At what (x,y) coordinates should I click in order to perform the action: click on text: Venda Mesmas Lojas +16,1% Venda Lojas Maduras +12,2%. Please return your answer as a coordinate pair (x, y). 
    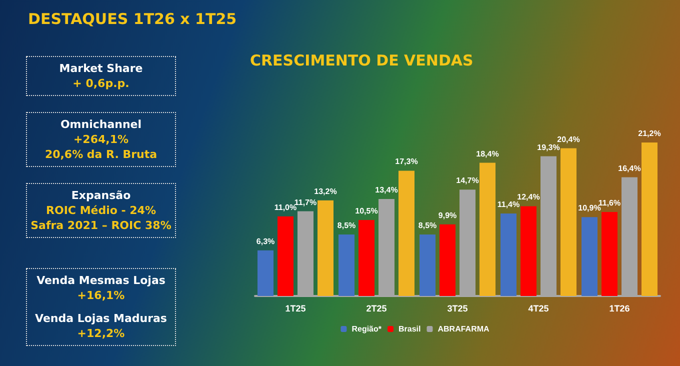
    Looking at the image, I should click on (101, 307).